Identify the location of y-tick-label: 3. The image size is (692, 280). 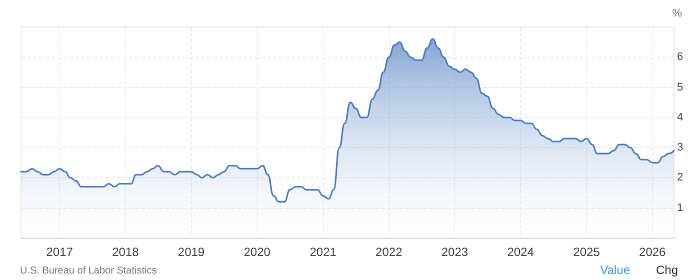
(680, 148).